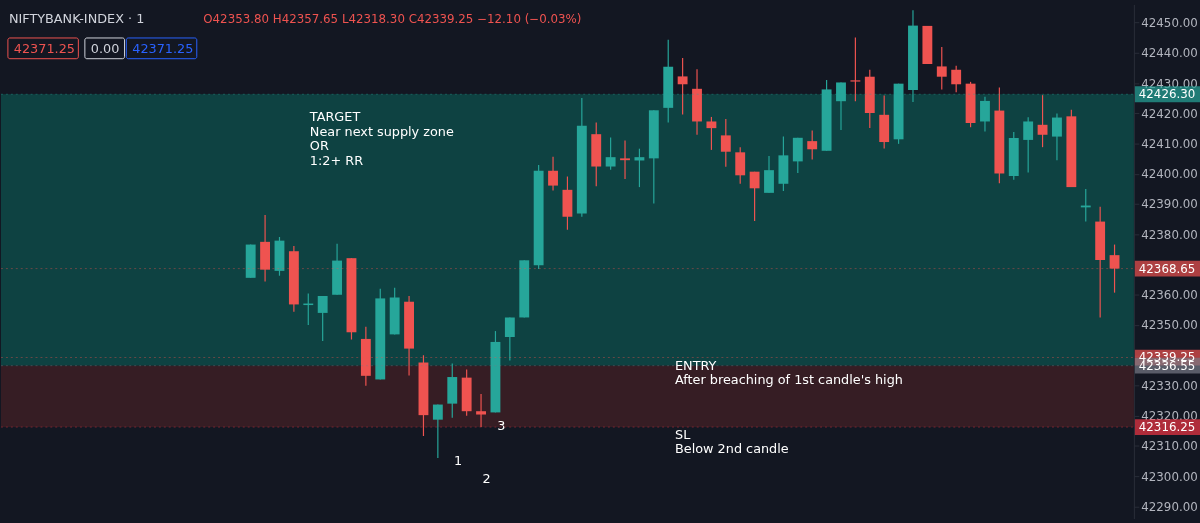 The image size is (1200, 523). What do you see at coordinates (1167, 268) in the screenshot?
I see `ref-line-label: 42368.65` at bounding box center [1167, 268].